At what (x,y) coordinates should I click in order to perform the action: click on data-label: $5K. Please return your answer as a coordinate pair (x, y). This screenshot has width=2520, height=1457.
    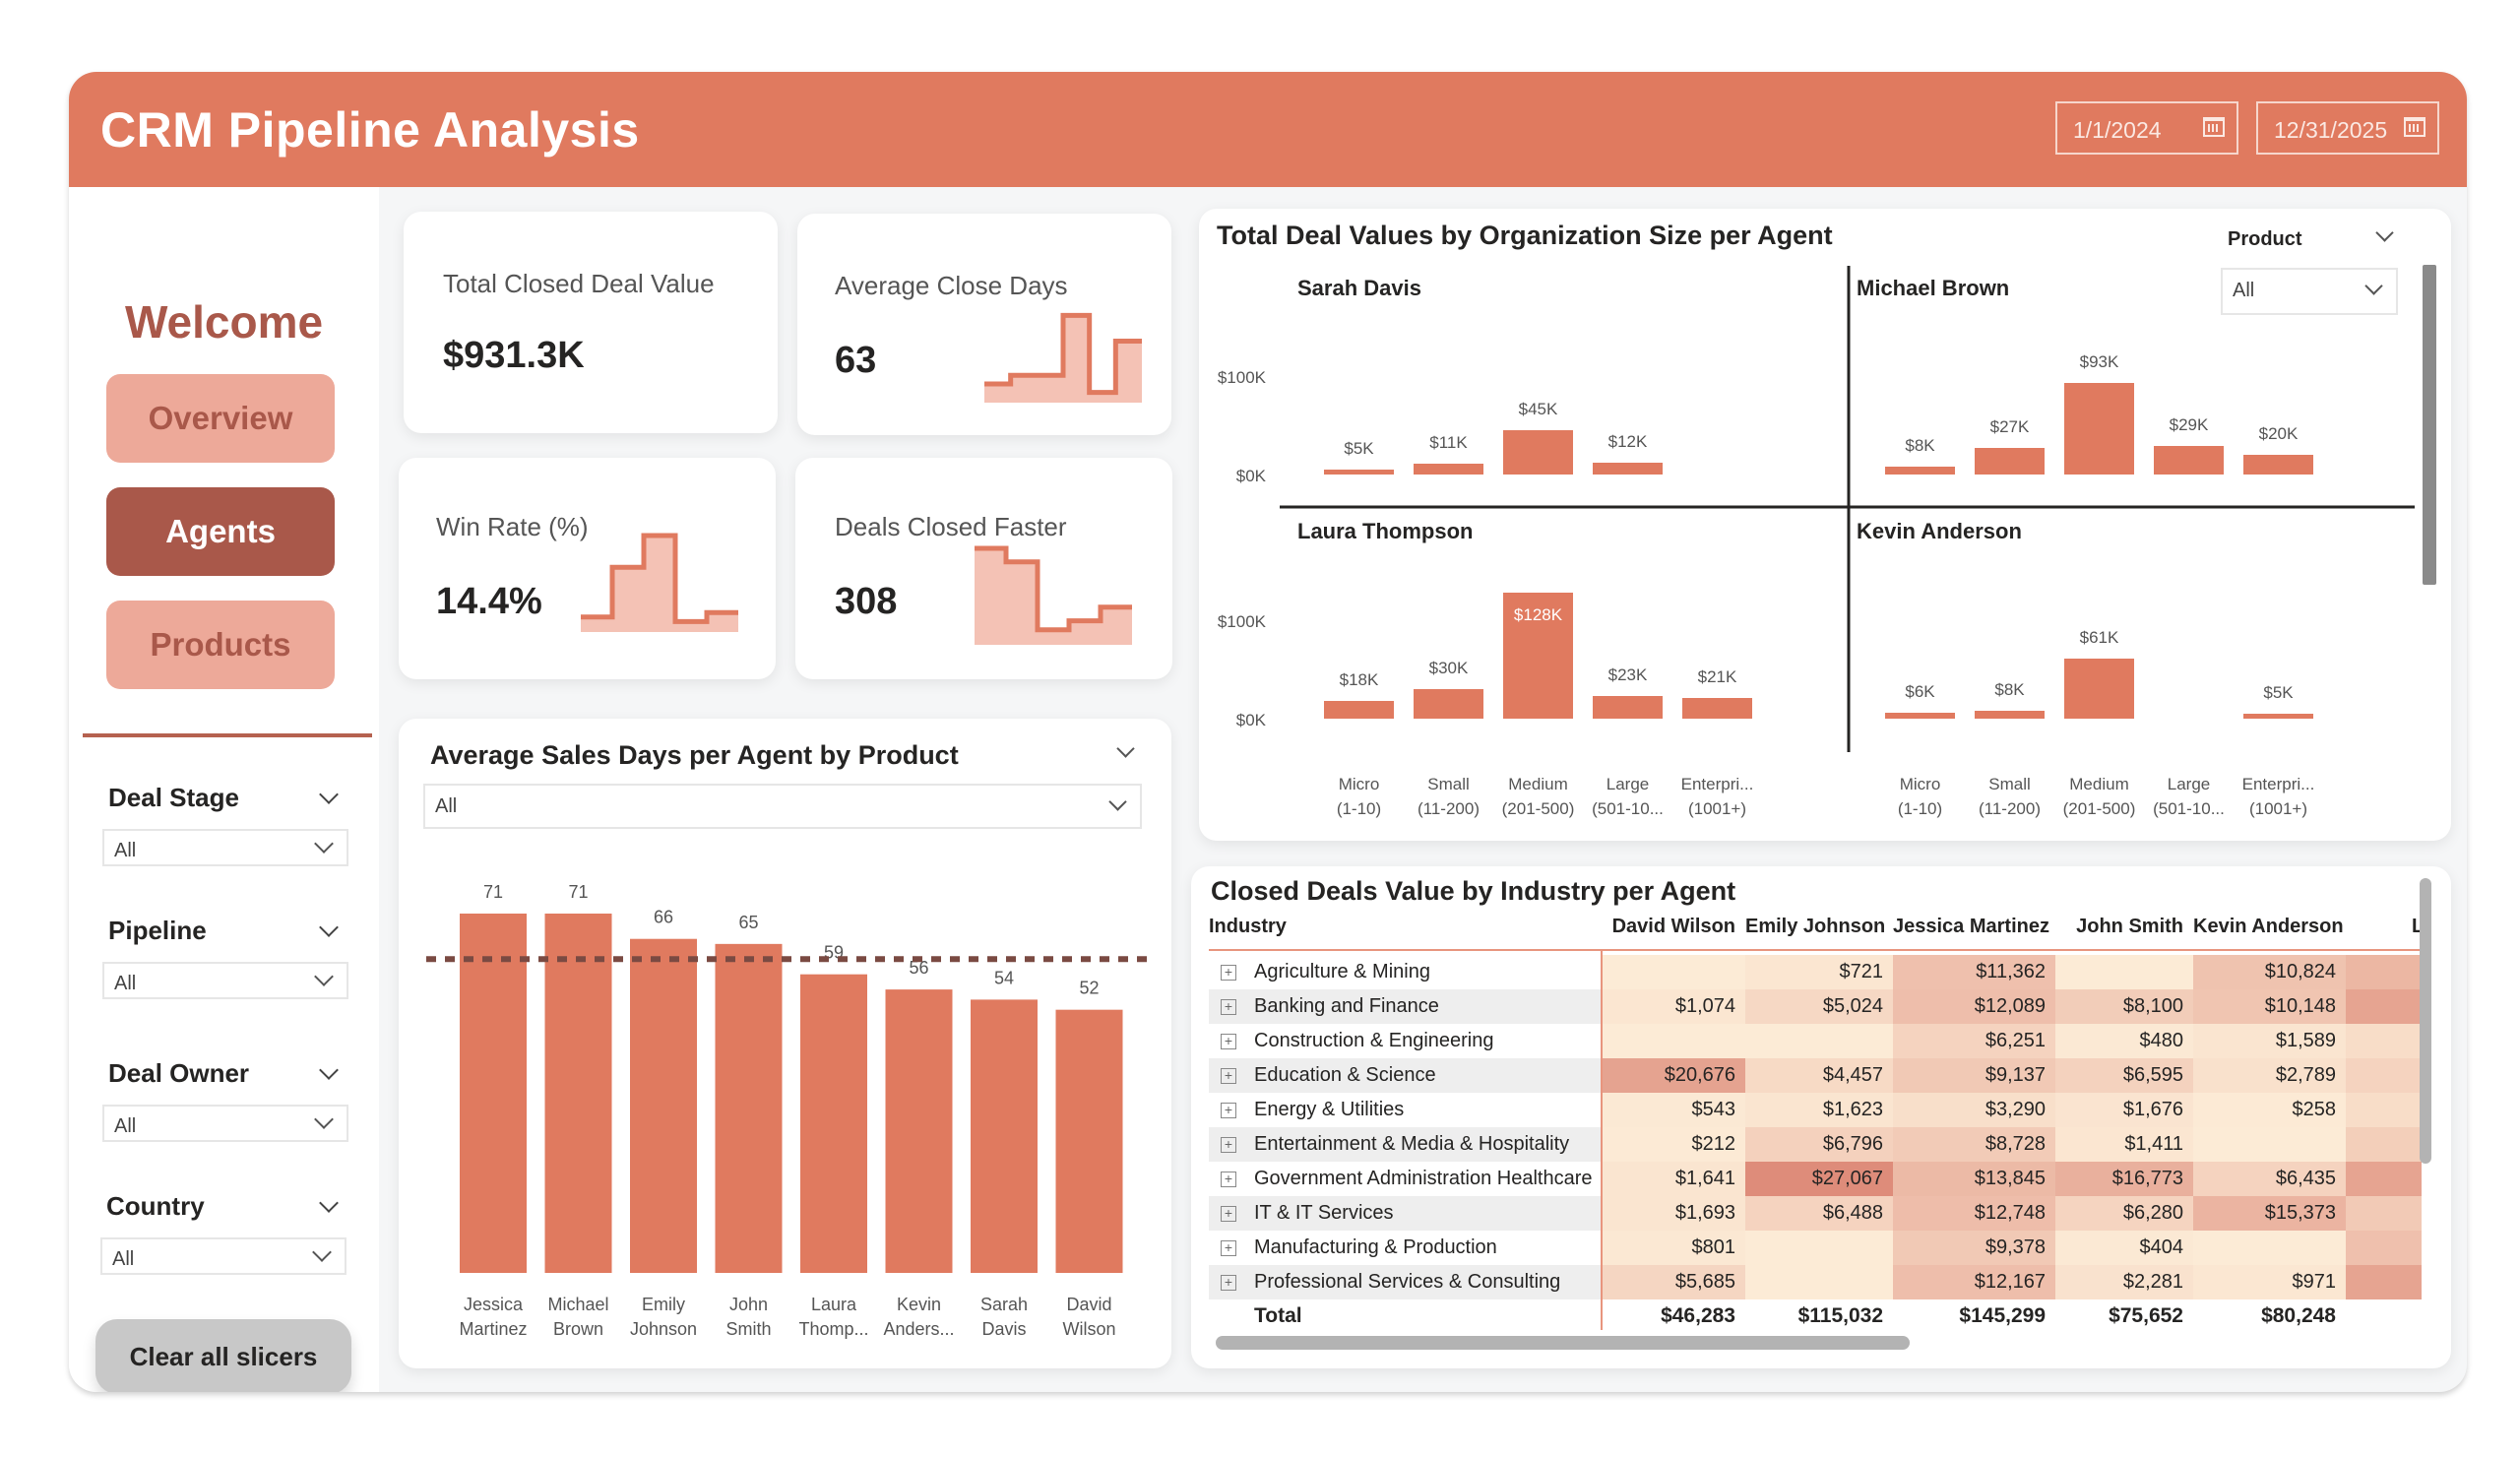
    Looking at the image, I should click on (1359, 448).